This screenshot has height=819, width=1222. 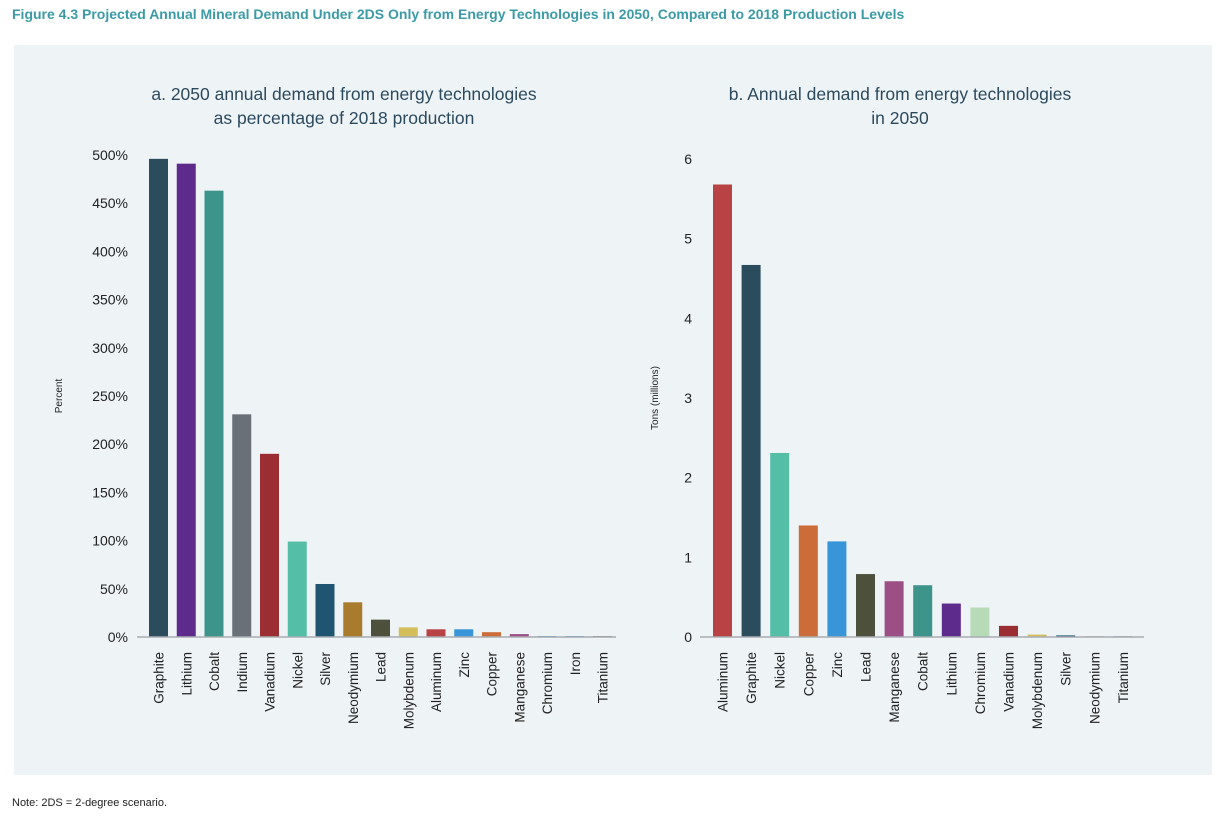 What do you see at coordinates (59, 396) in the screenshot?
I see `chart-a-y-axis-label: Percent` at bounding box center [59, 396].